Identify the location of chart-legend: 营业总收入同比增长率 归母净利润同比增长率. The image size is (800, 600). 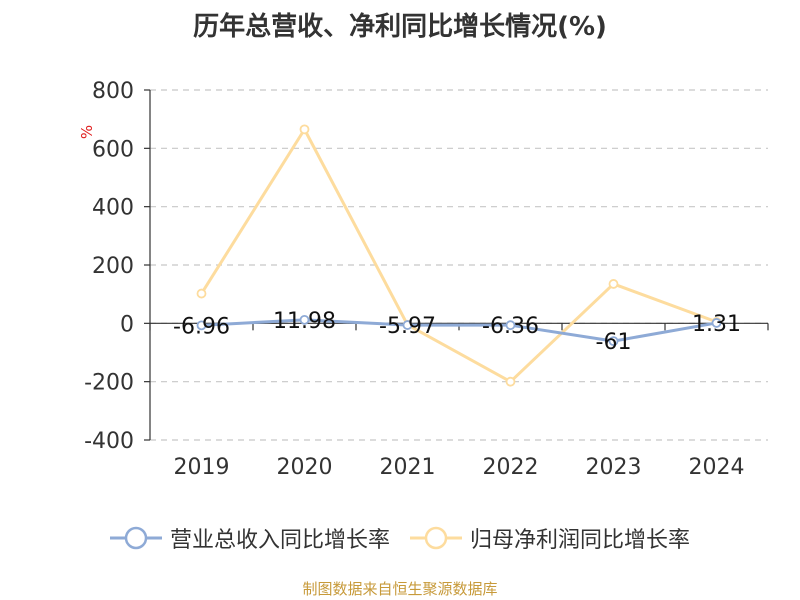
(400, 538).